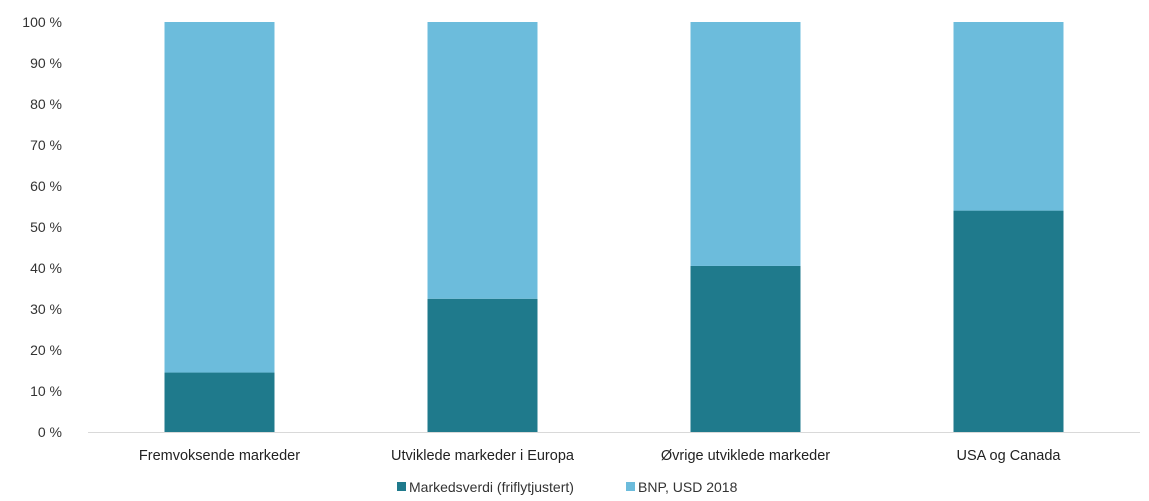 The width and height of the screenshot is (1149, 501). Describe the element at coordinates (46, 186) in the screenshot. I see `y-tick-label: 60 %` at that location.